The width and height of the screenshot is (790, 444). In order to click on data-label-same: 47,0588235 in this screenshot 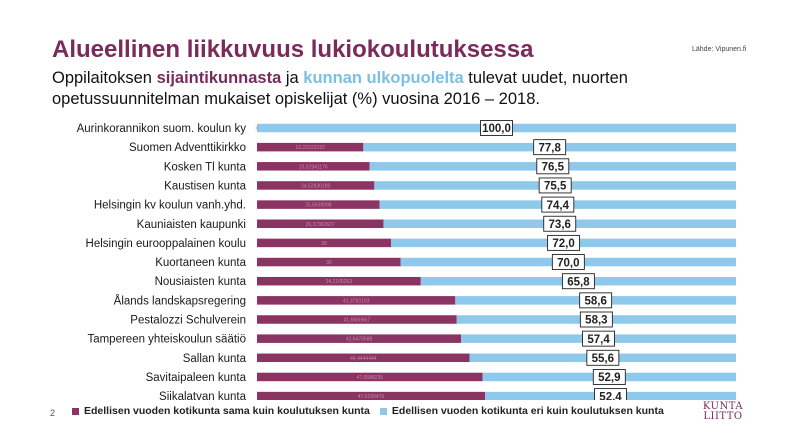, I will do `click(370, 378)`.